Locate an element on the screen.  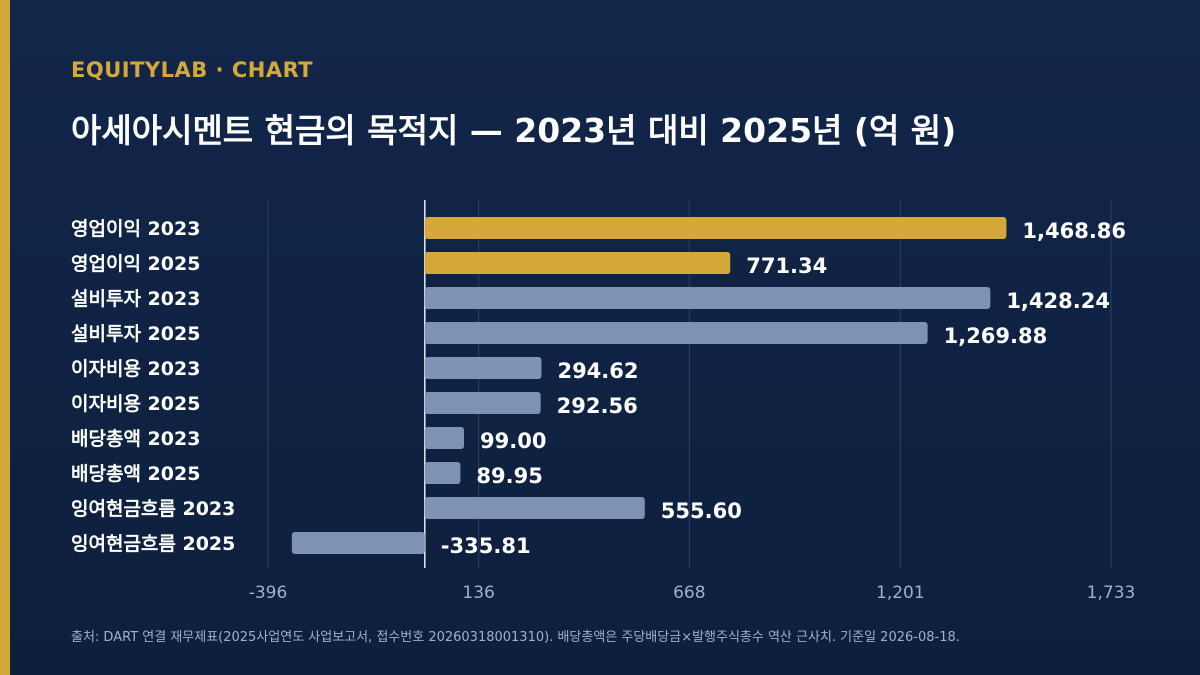
value-label: 771.34 is located at coordinates (786, 266).